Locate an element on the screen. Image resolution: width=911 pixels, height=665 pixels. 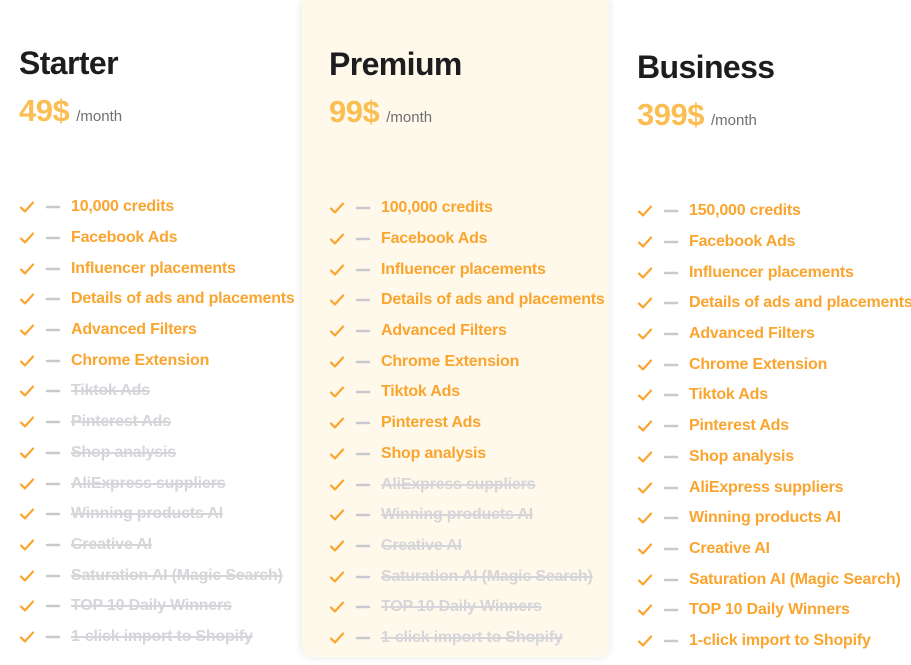
plan-period: /month is located at coordinates (733, 120).